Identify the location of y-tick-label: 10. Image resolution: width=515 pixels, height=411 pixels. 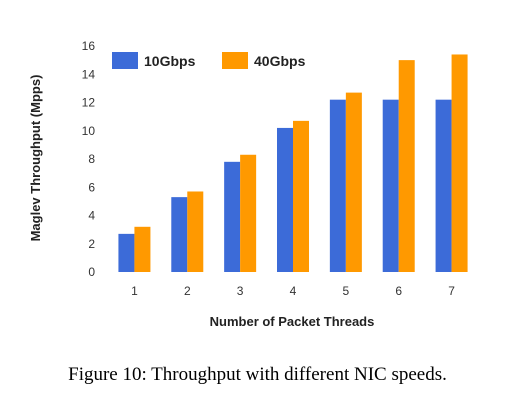
(89, 131).